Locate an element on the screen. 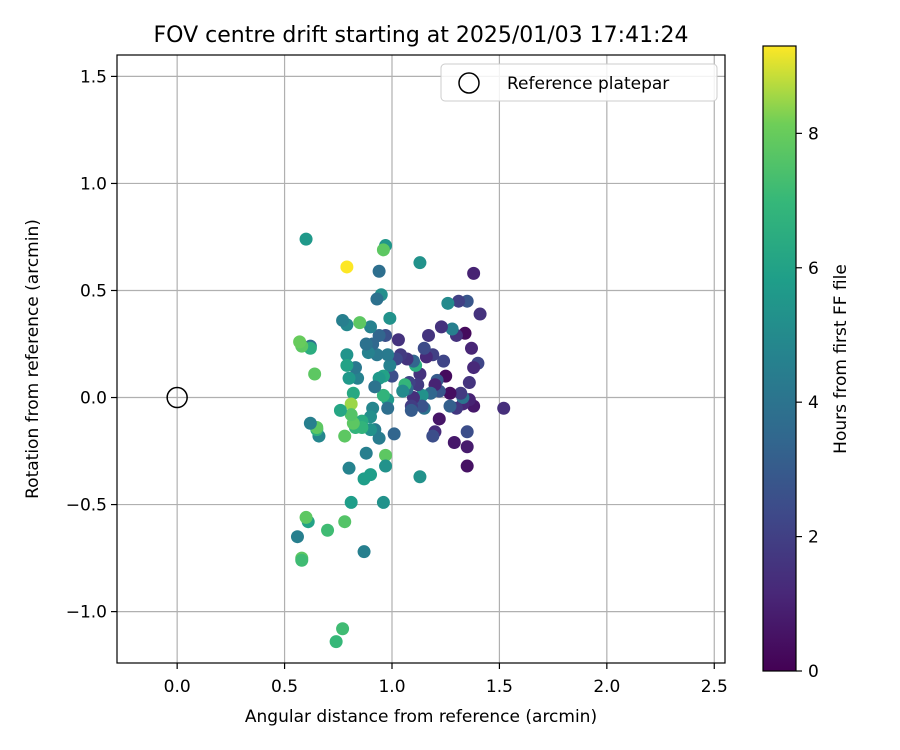  y-axis-label: Rotation from reference (arcmin) is located at coordinates (33, 359).